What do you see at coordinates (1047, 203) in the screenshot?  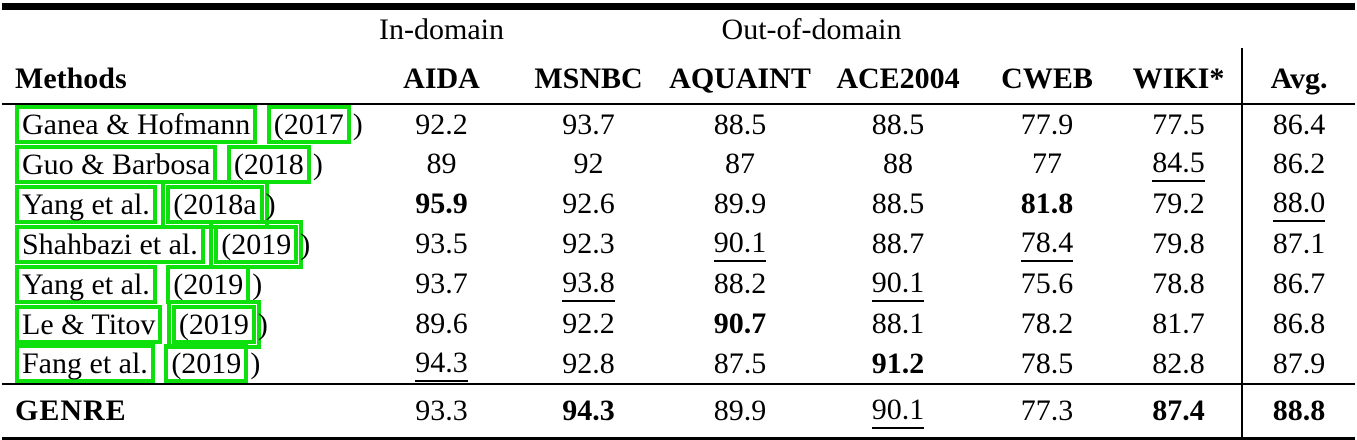 I see `metric-value: 81.8` at bounding box center [1047, 203].